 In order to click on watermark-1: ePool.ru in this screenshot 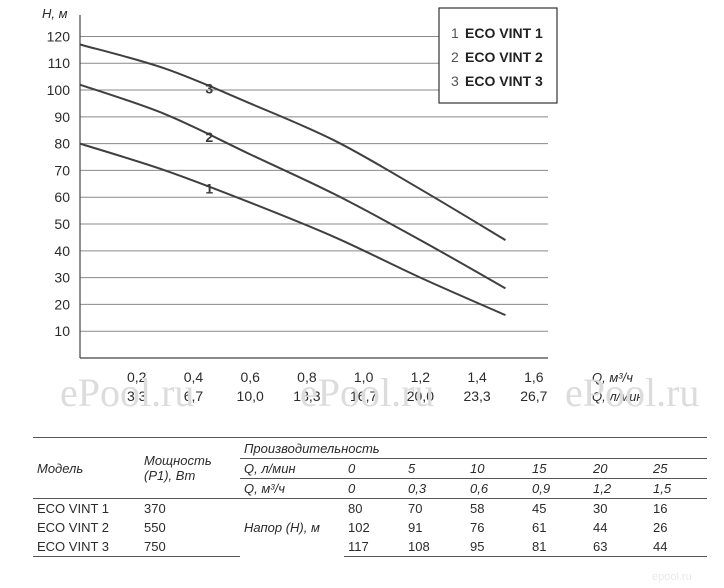, I will do `click(127, 392)`.